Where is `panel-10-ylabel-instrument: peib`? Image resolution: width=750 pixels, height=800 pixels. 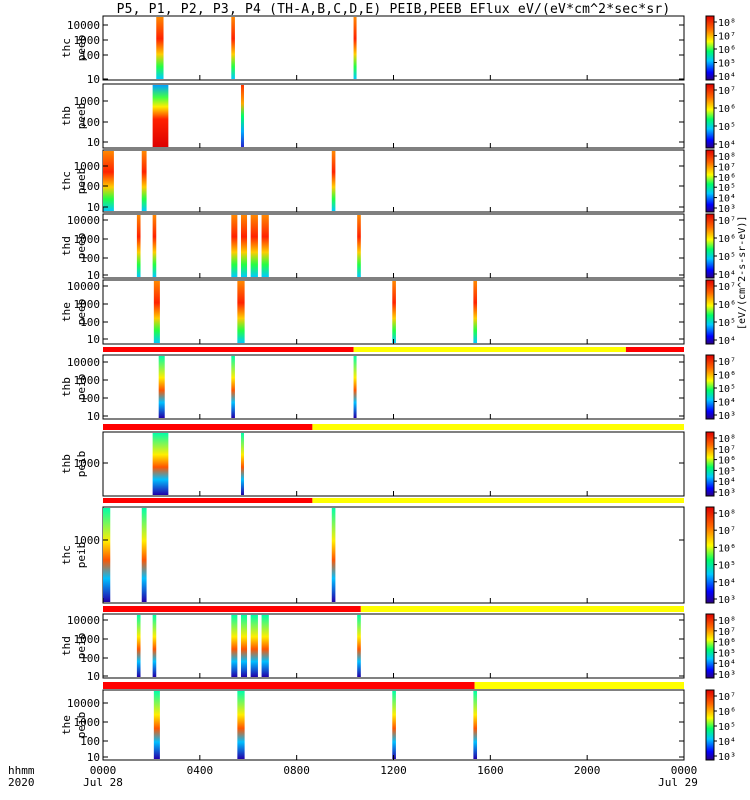 panel-10-ylabel-instrument: peib is located at coordinates (81, 725).